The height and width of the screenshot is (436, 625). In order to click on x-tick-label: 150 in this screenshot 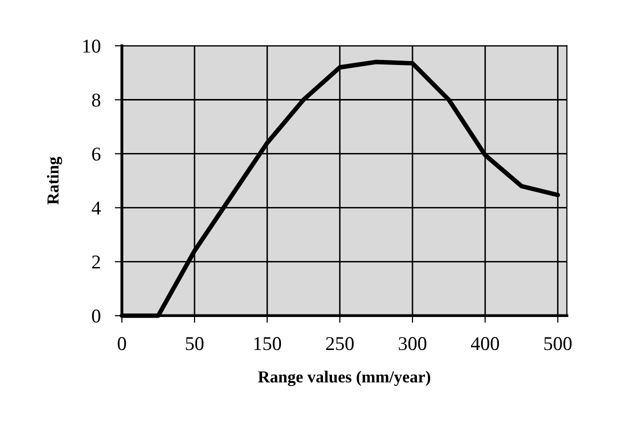, I will do `click(268, 343)`.